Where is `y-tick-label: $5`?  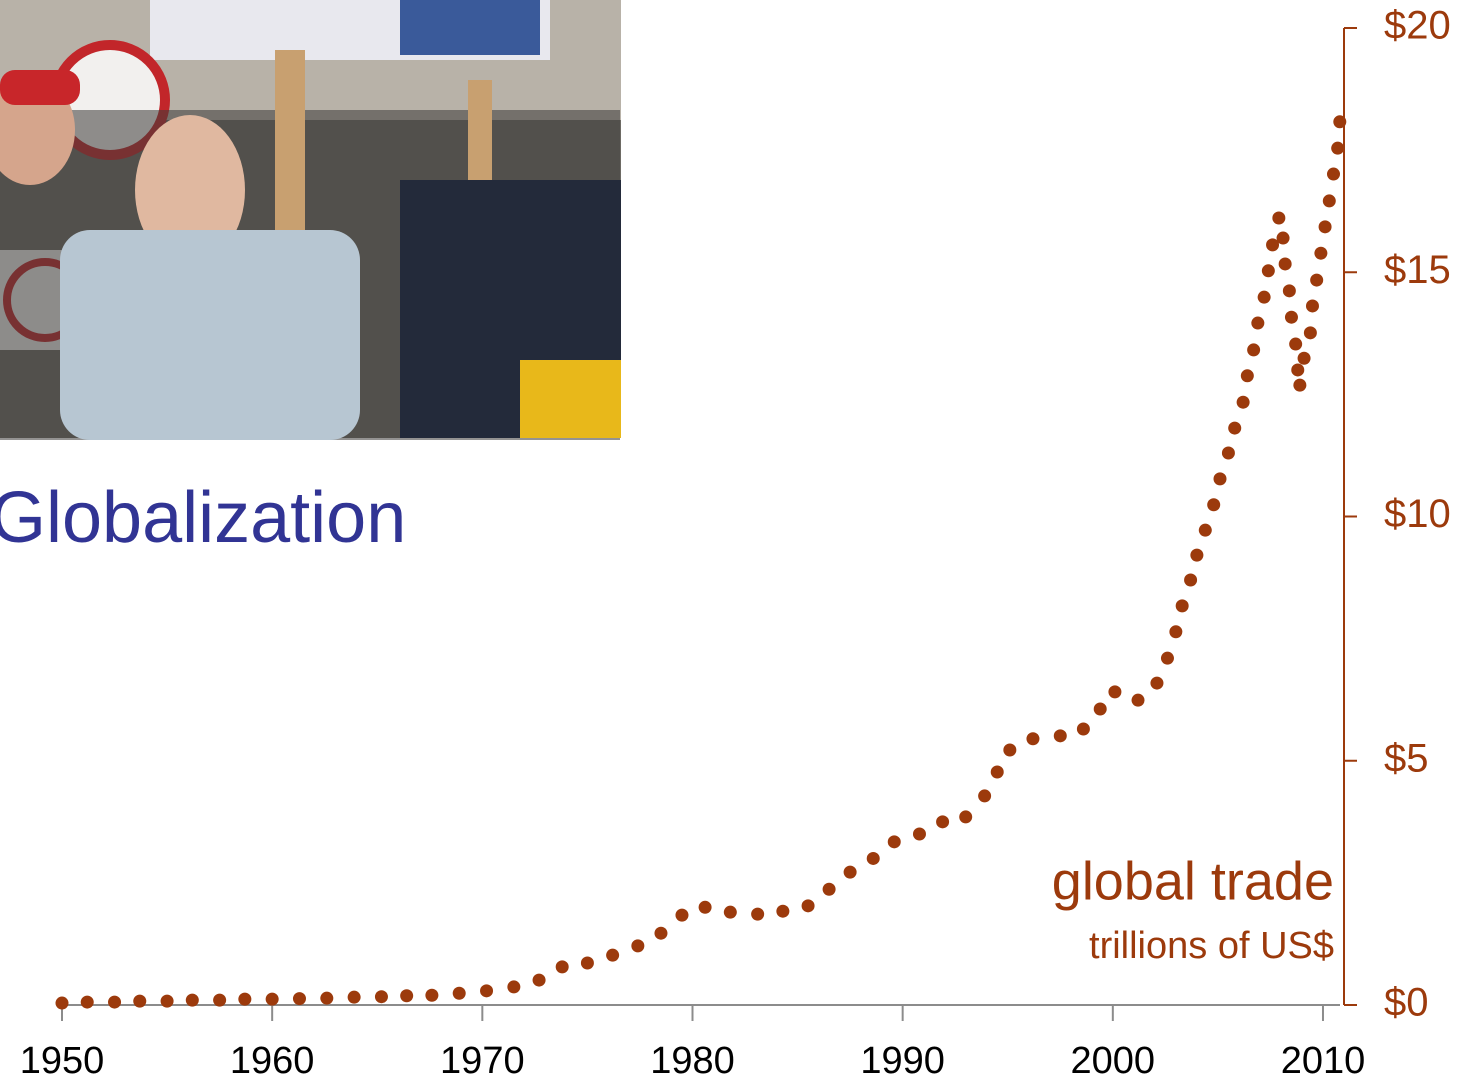
y-tick-label: $5 is located at coordinates (1406, 758).